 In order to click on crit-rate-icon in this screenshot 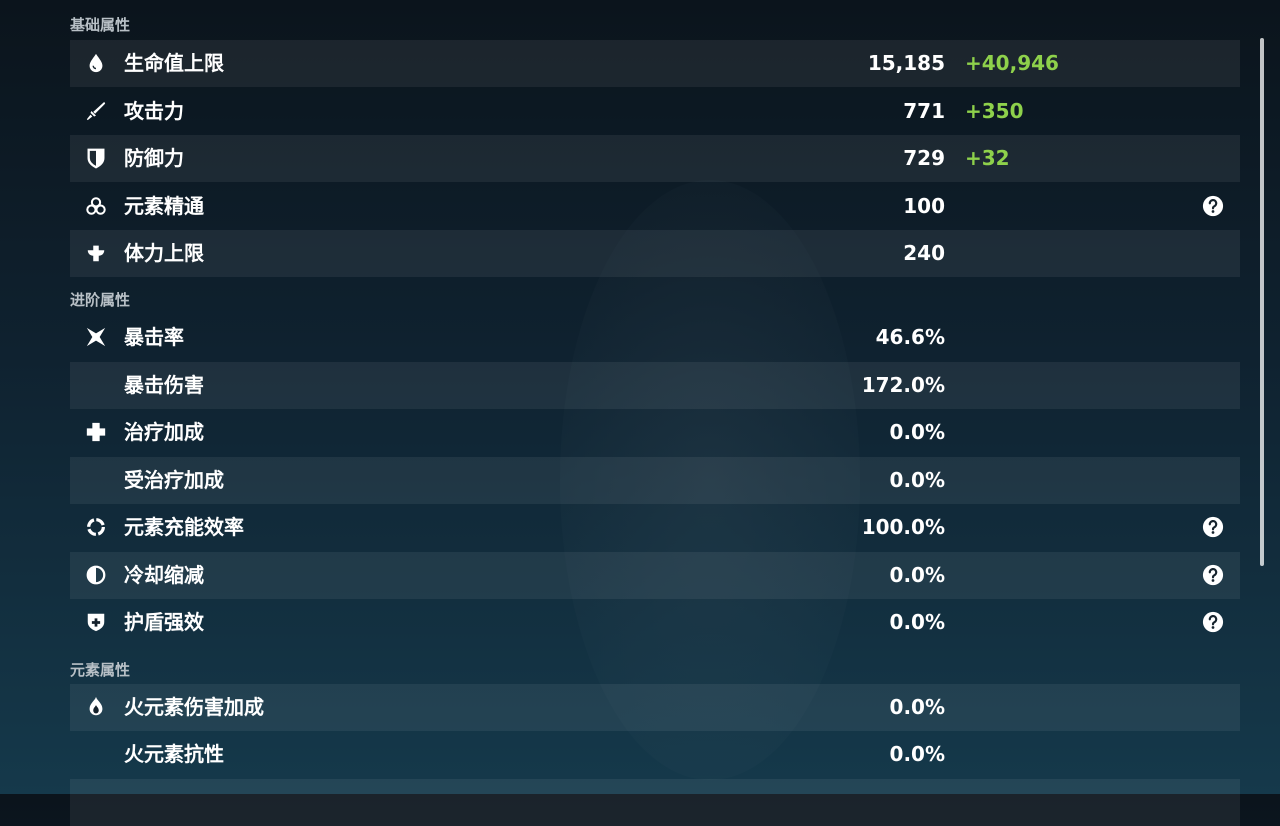, I will do `click(96, 337)`.